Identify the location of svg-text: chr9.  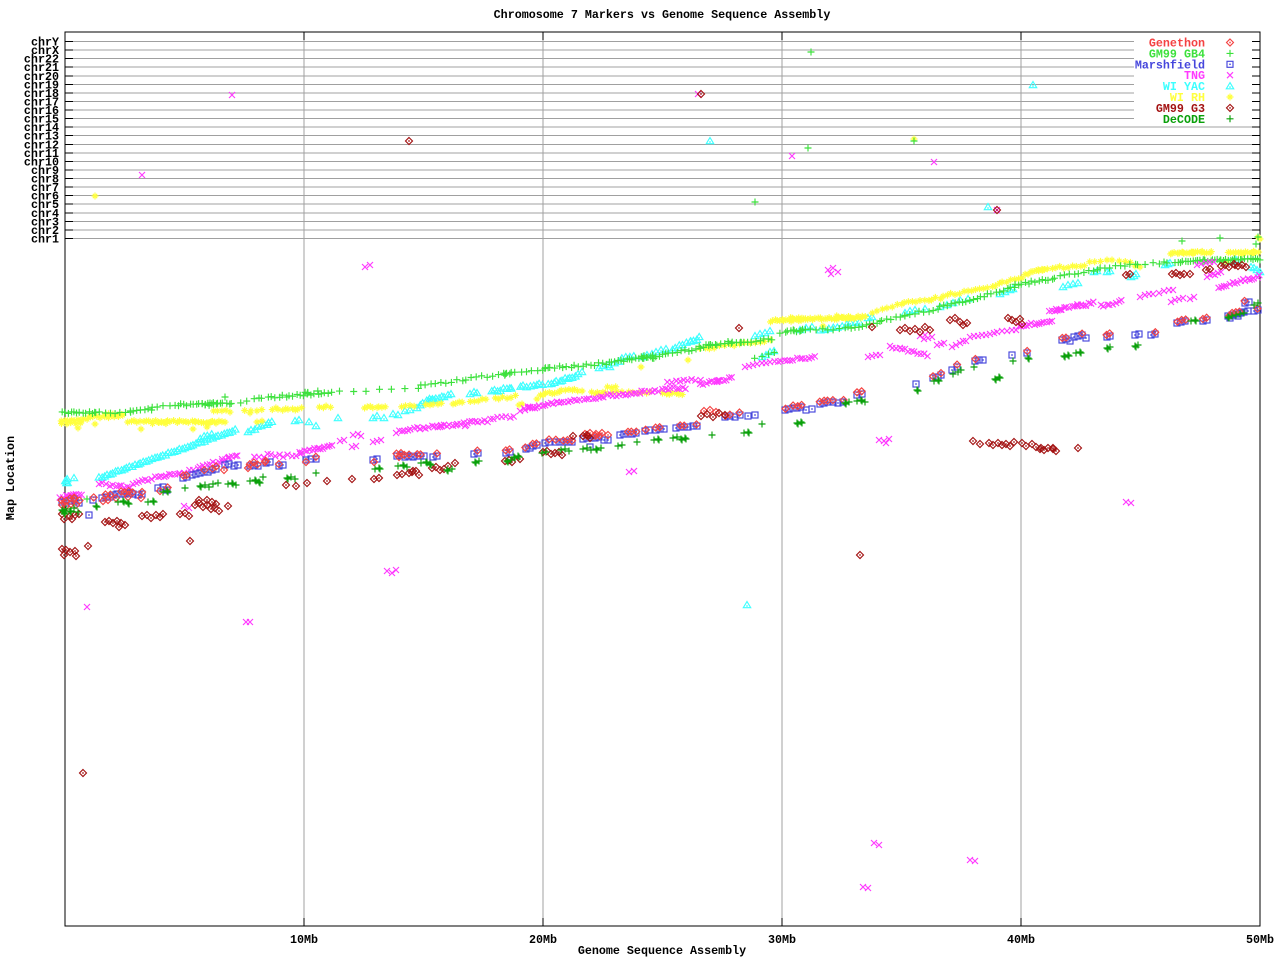
(45, 171).